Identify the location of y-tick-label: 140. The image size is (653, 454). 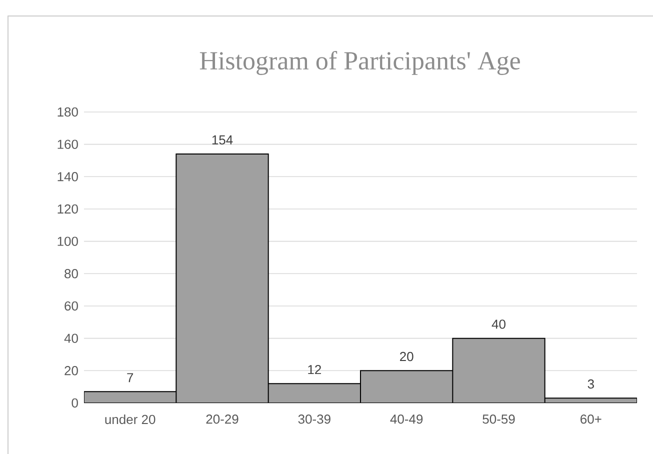
(68, 177).